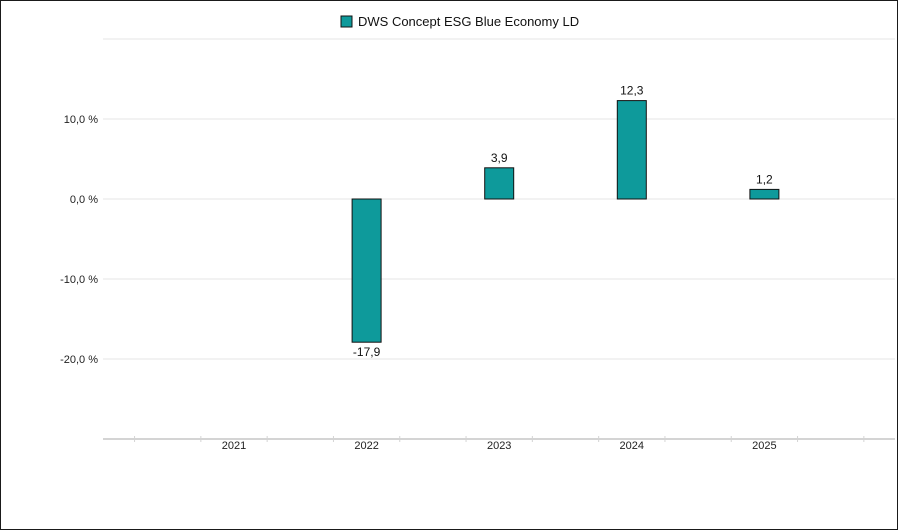 This screenshot has width=898, height=530. What do you see at coordinates (499, 183) in the screenshot?
I see `bar-2023` at bounding box center [499, 183].